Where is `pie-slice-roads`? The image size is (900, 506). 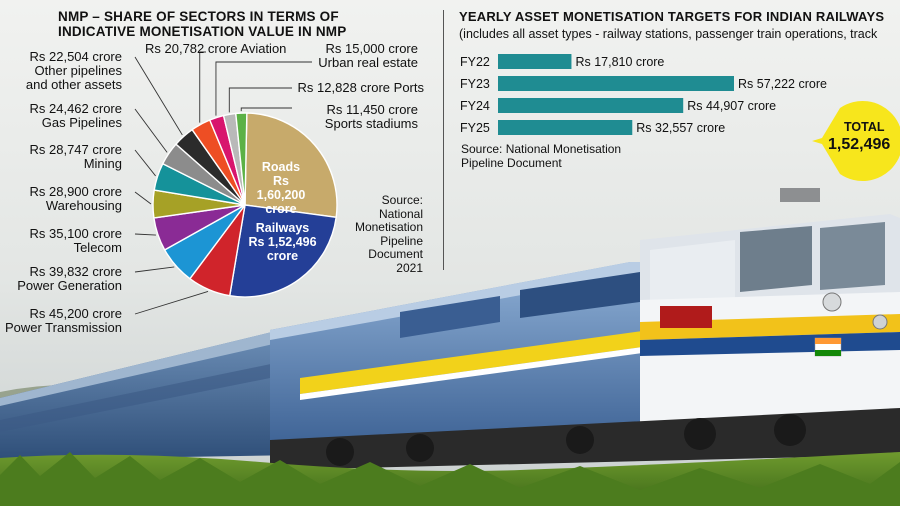
pie-slice-roads is located at coordinates (291, 165).